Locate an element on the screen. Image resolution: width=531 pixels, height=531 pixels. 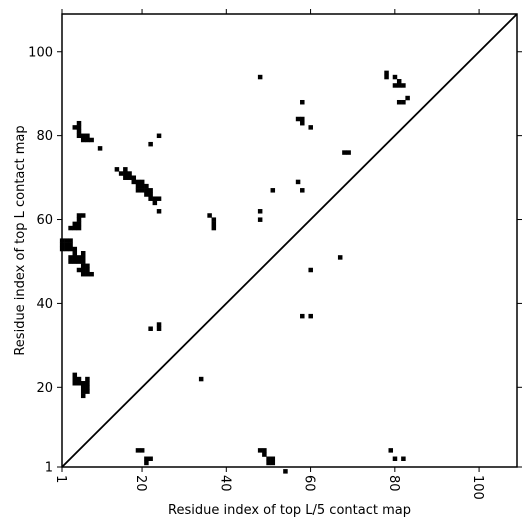
y-tick-label: 1 is located at coordinates (49, 468).